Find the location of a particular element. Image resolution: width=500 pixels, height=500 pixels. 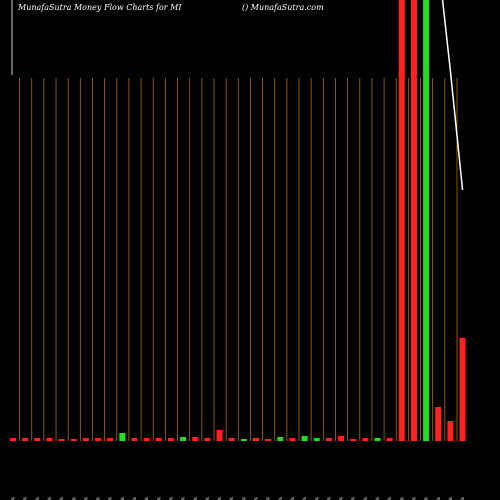

x-tick-label: 4.20 0.4% is located at coordinates (257, 498).